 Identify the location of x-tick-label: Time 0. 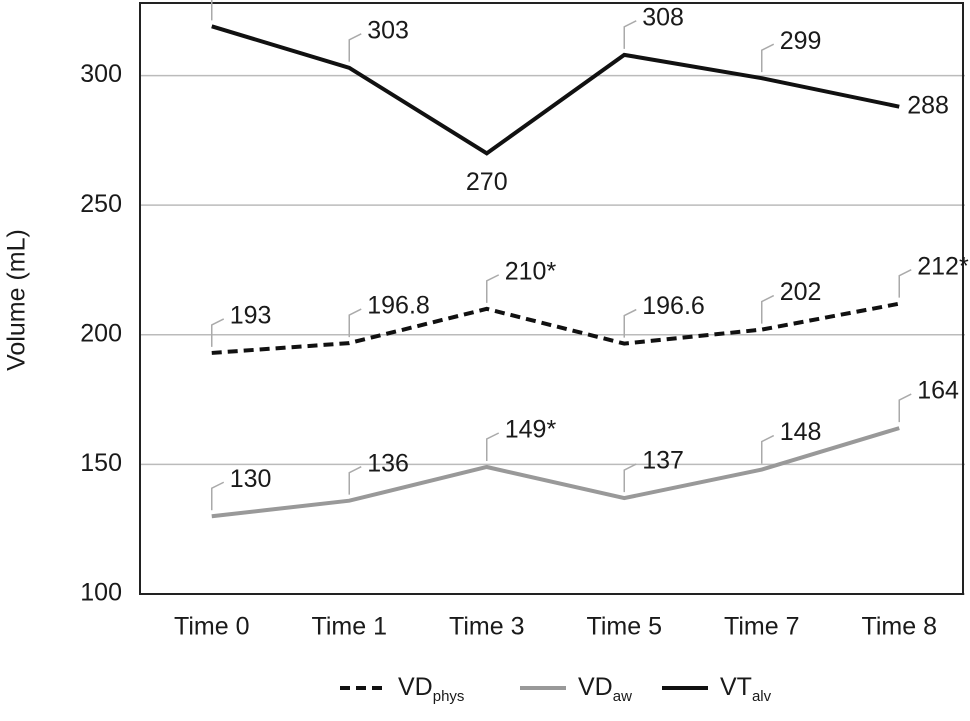
(211, 627).